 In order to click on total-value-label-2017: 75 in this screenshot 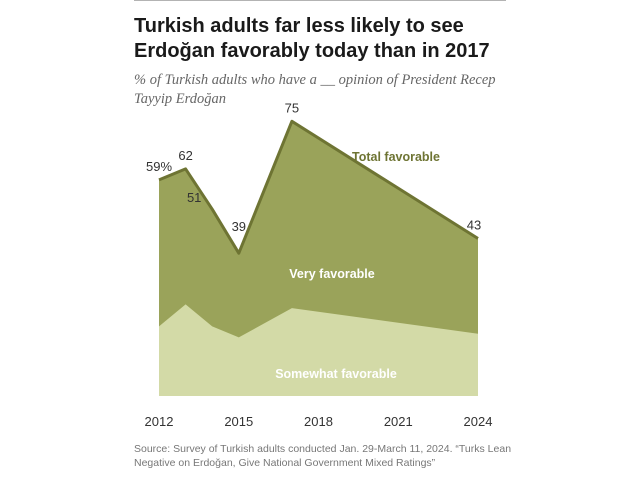, I will do `click(292, 107)`.